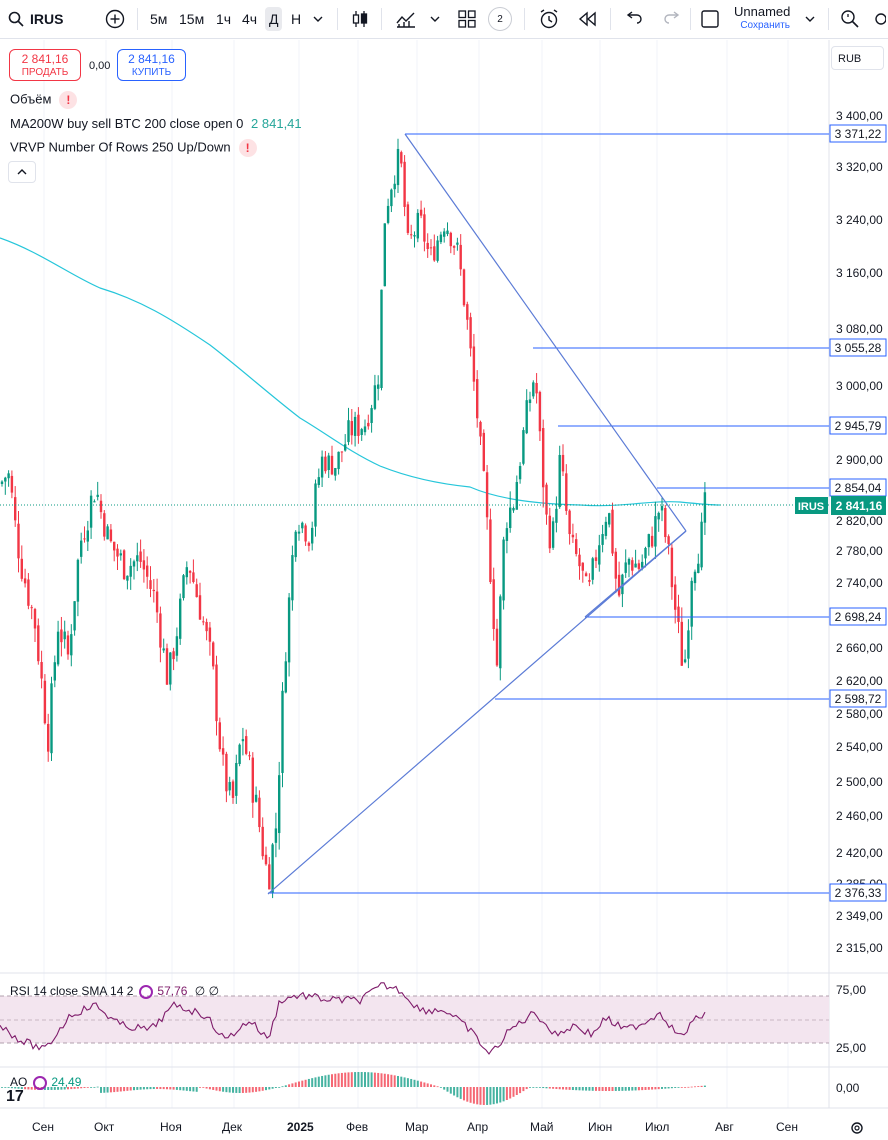  What do you see at coordinates (172, 991) in the screenshot?
I see `rsi-value: 57,76` at bounding box center [172, 991].